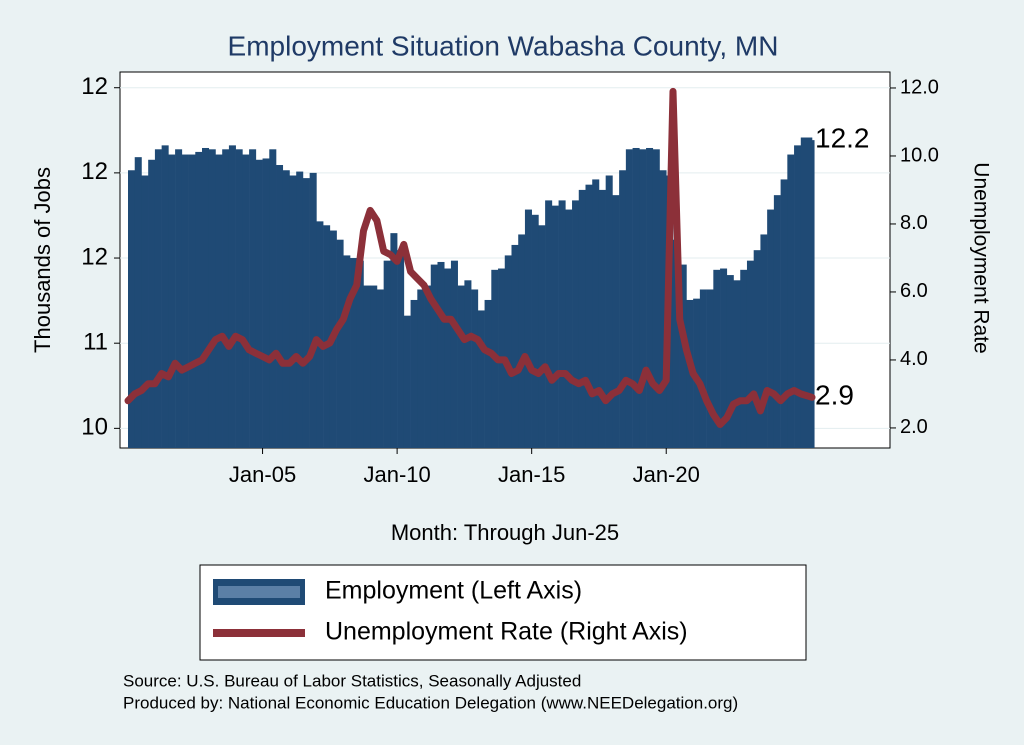 The image size is (1024, 745). What do you see at coordinates (396, 474) in the screenshot?
I see `x-tick-label: Jan-10` at bounding box center [396, 474].